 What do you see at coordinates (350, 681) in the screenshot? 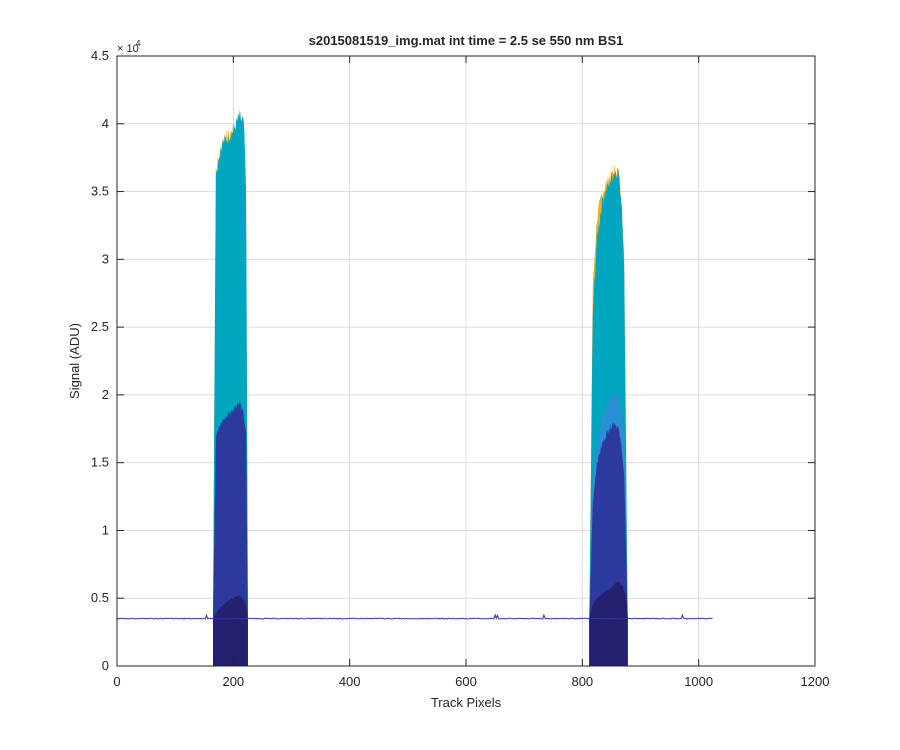
I see `x-tick-label: 400` at bounding box center [350, 681].